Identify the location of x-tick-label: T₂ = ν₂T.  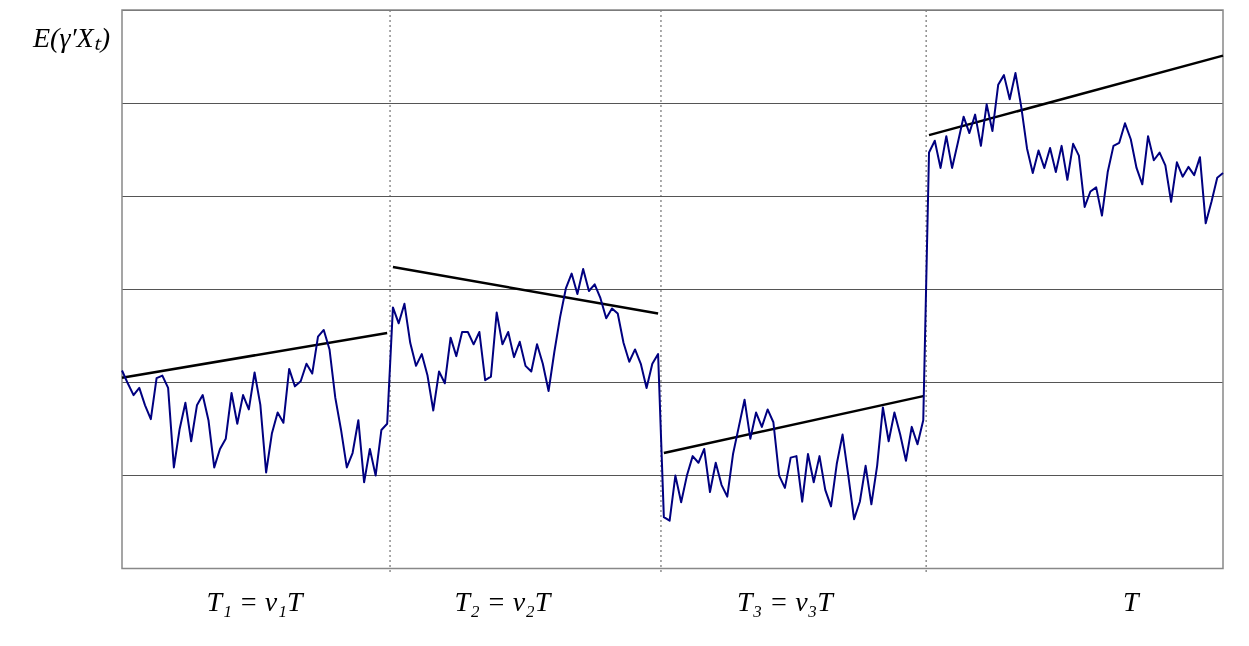
(503, 601).